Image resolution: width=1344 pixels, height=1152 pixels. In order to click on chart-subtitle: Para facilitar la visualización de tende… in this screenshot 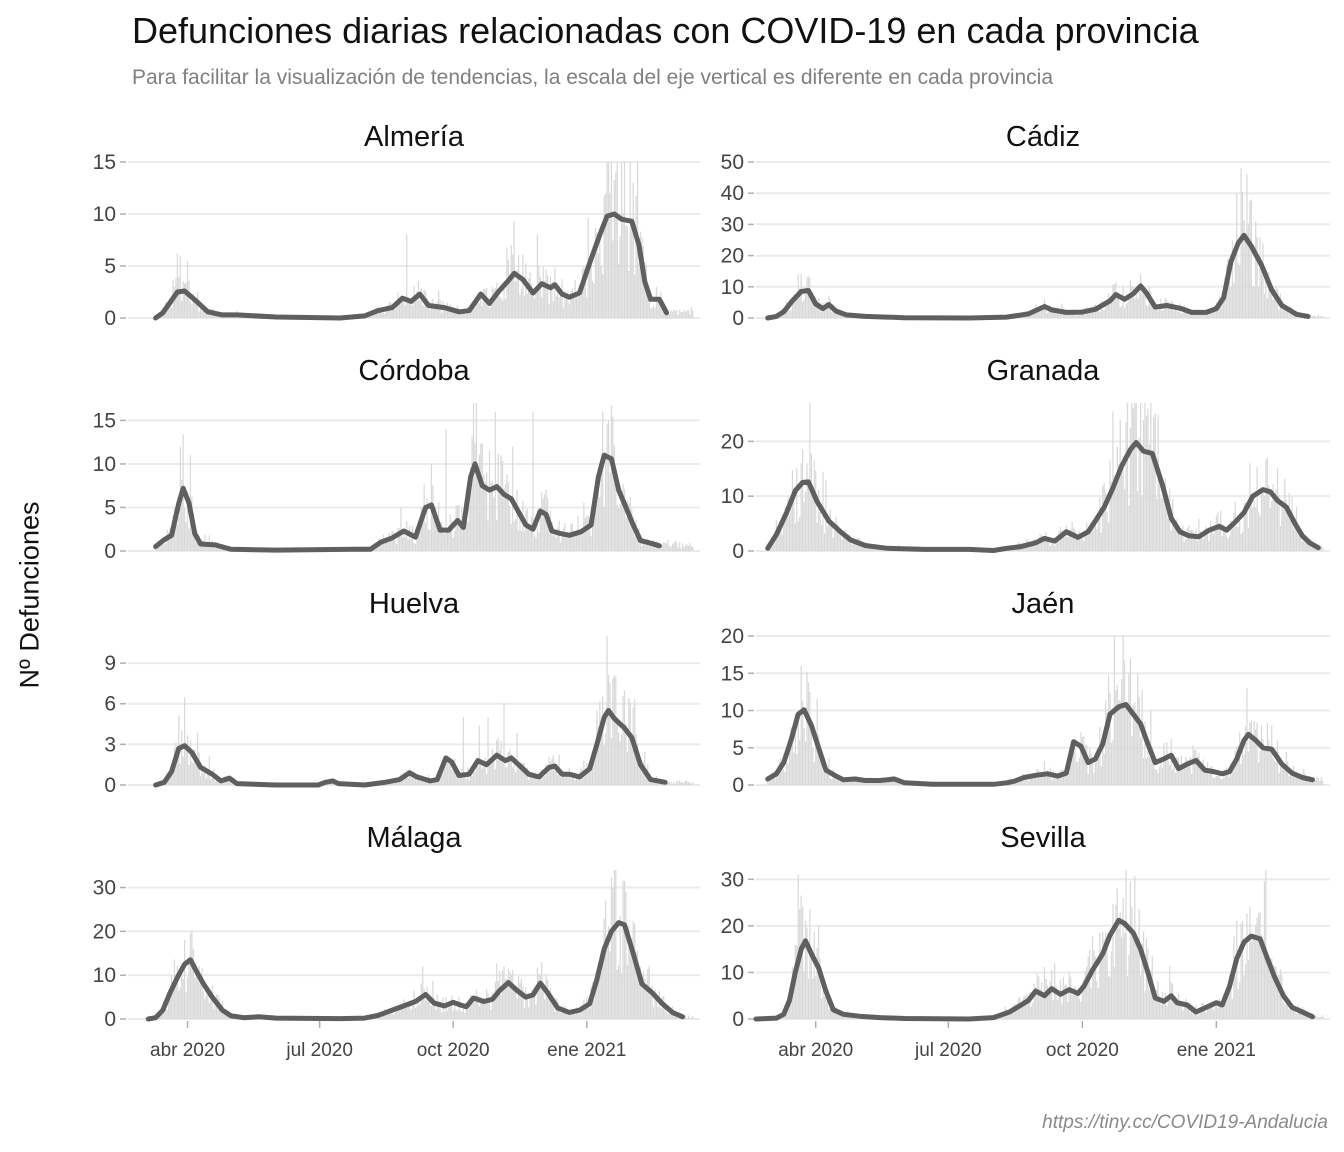, I will do `click(593, 77)`.